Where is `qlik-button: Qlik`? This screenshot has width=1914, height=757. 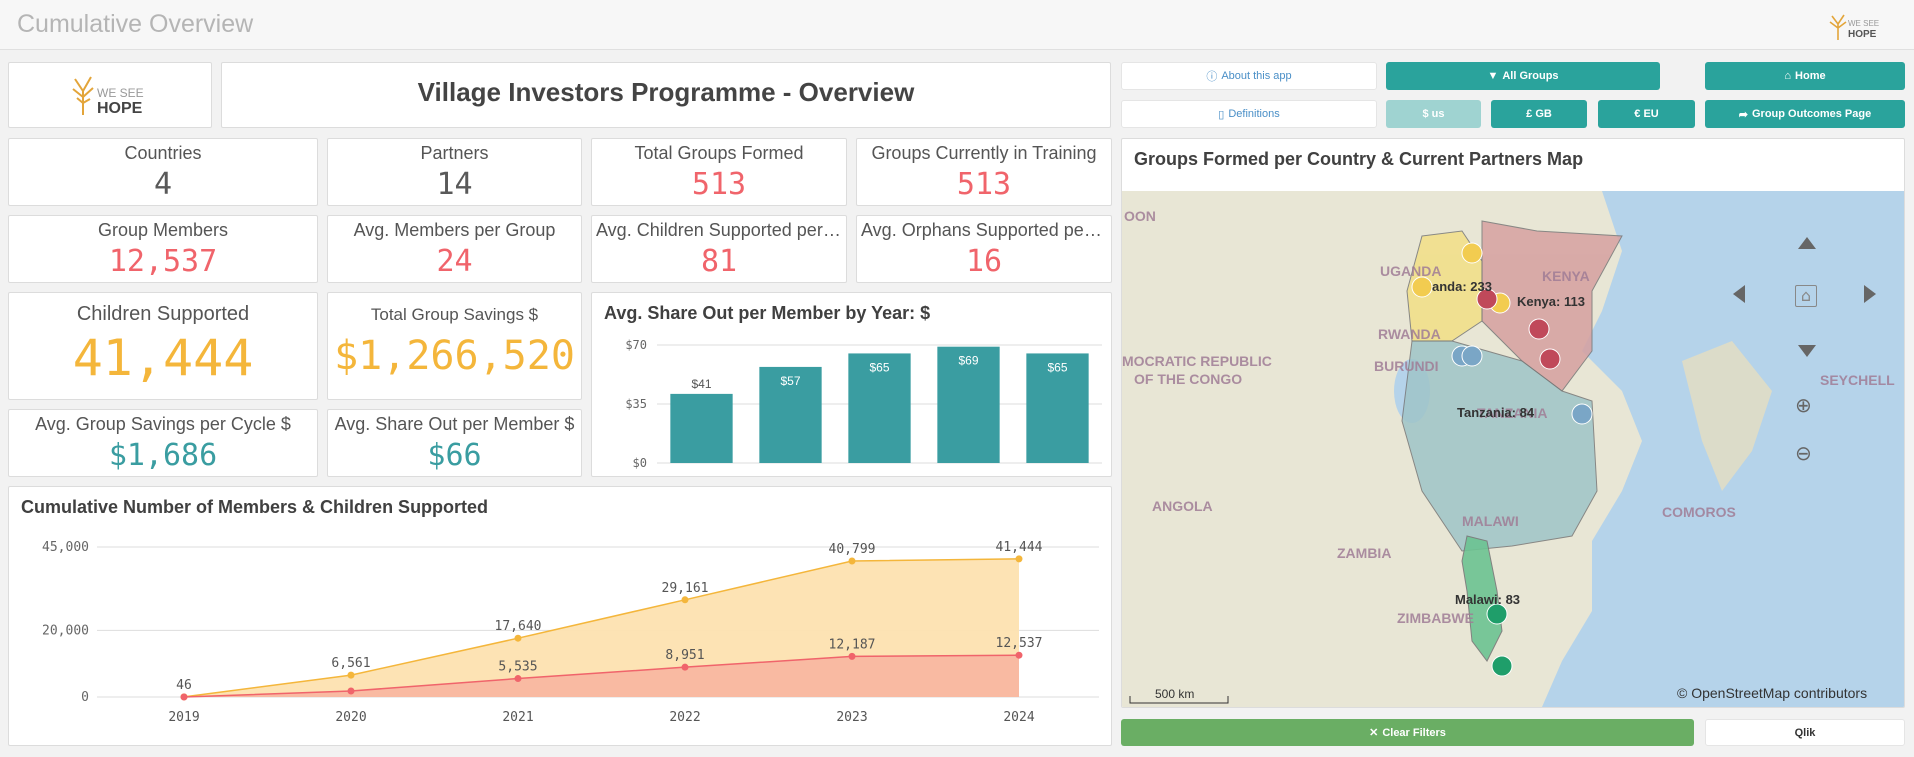 qlik-button: Qlik is located at coordinates (1805, 732).